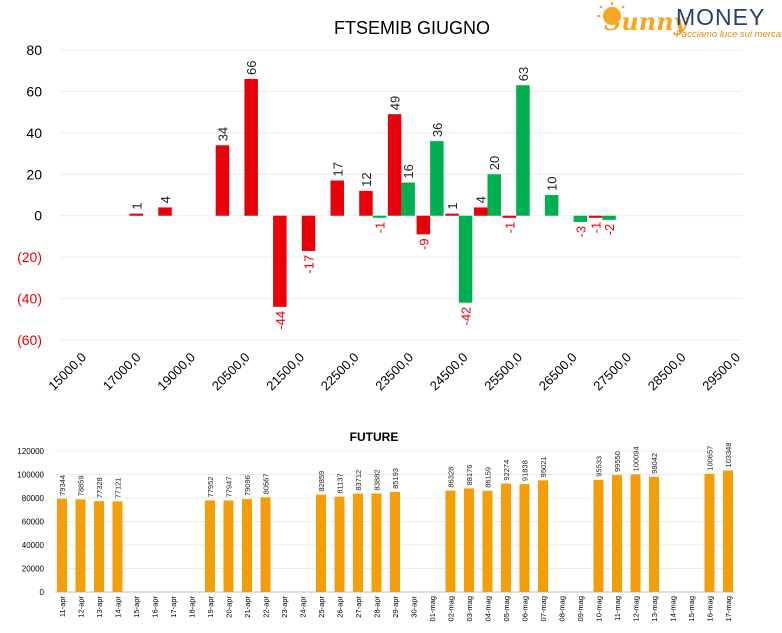 Image resolution: width=782 pixels, height=633 pixels. I want to click on future-data-label: 92274, so click(506, 470).